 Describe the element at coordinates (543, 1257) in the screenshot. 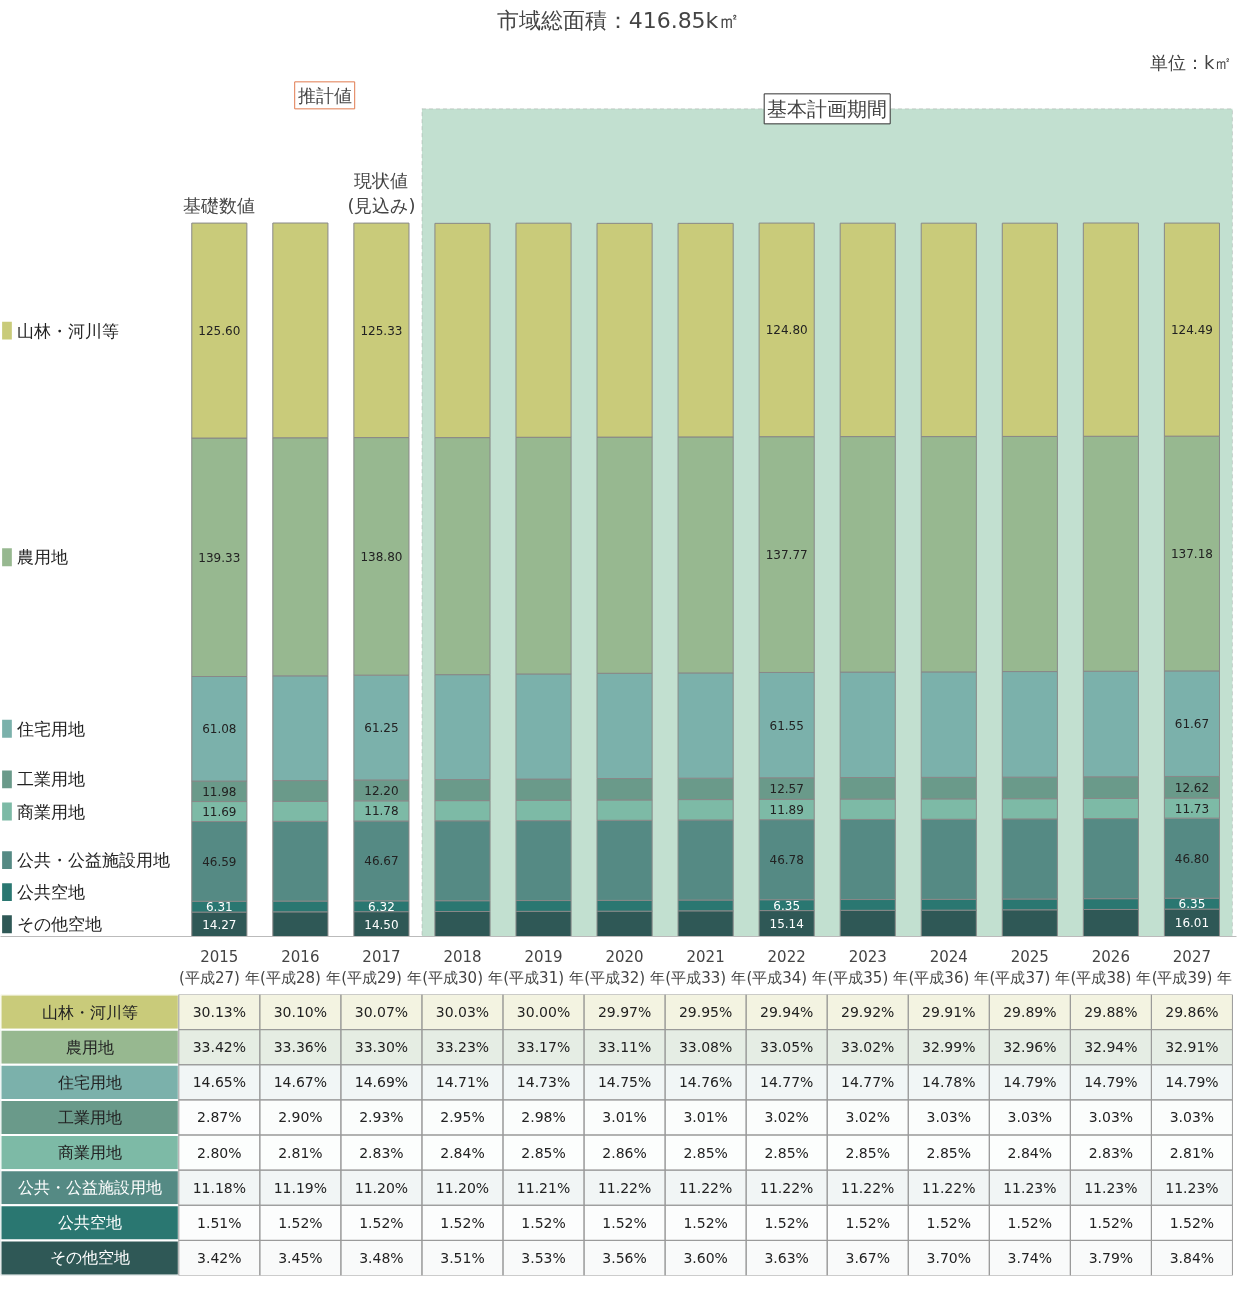

I see `data-label: 3.53%` at that location.